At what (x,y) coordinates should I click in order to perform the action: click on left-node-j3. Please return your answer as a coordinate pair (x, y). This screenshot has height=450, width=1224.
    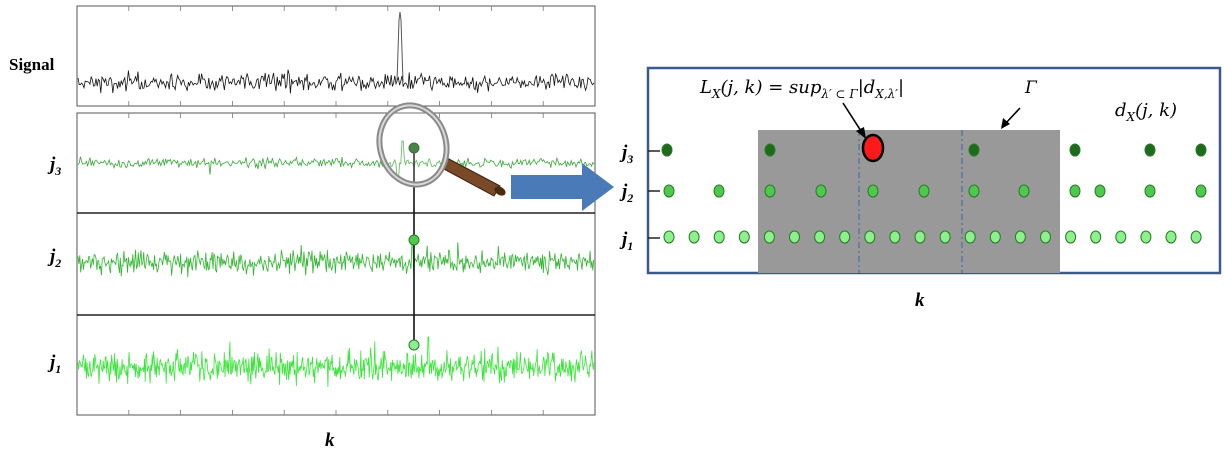
    Looking at the image, I should click on (414, 148).